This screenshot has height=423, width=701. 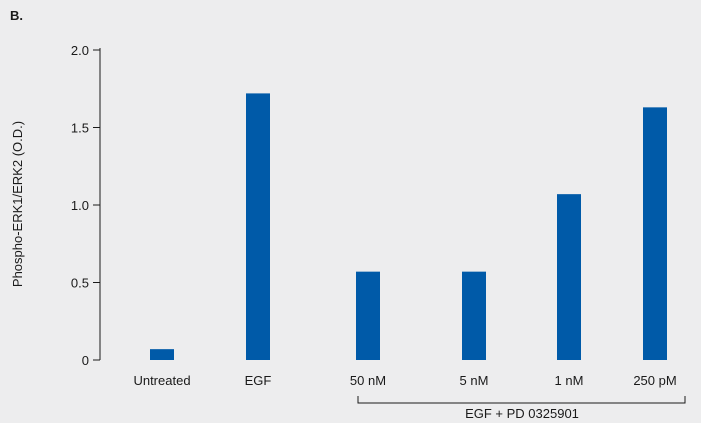 I want to click on x-tick-label: 1 nM, so click(x=569, y=380).